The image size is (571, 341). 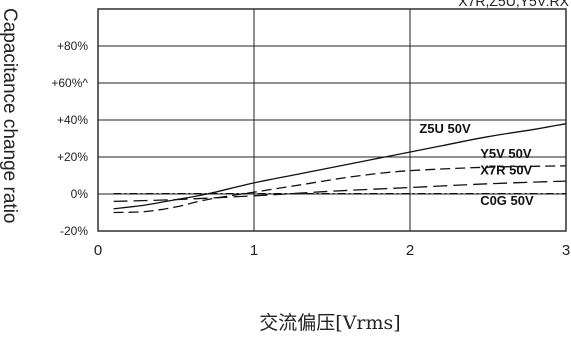 I want to click on x-tick-label: 3, so click(x=566, y=250).